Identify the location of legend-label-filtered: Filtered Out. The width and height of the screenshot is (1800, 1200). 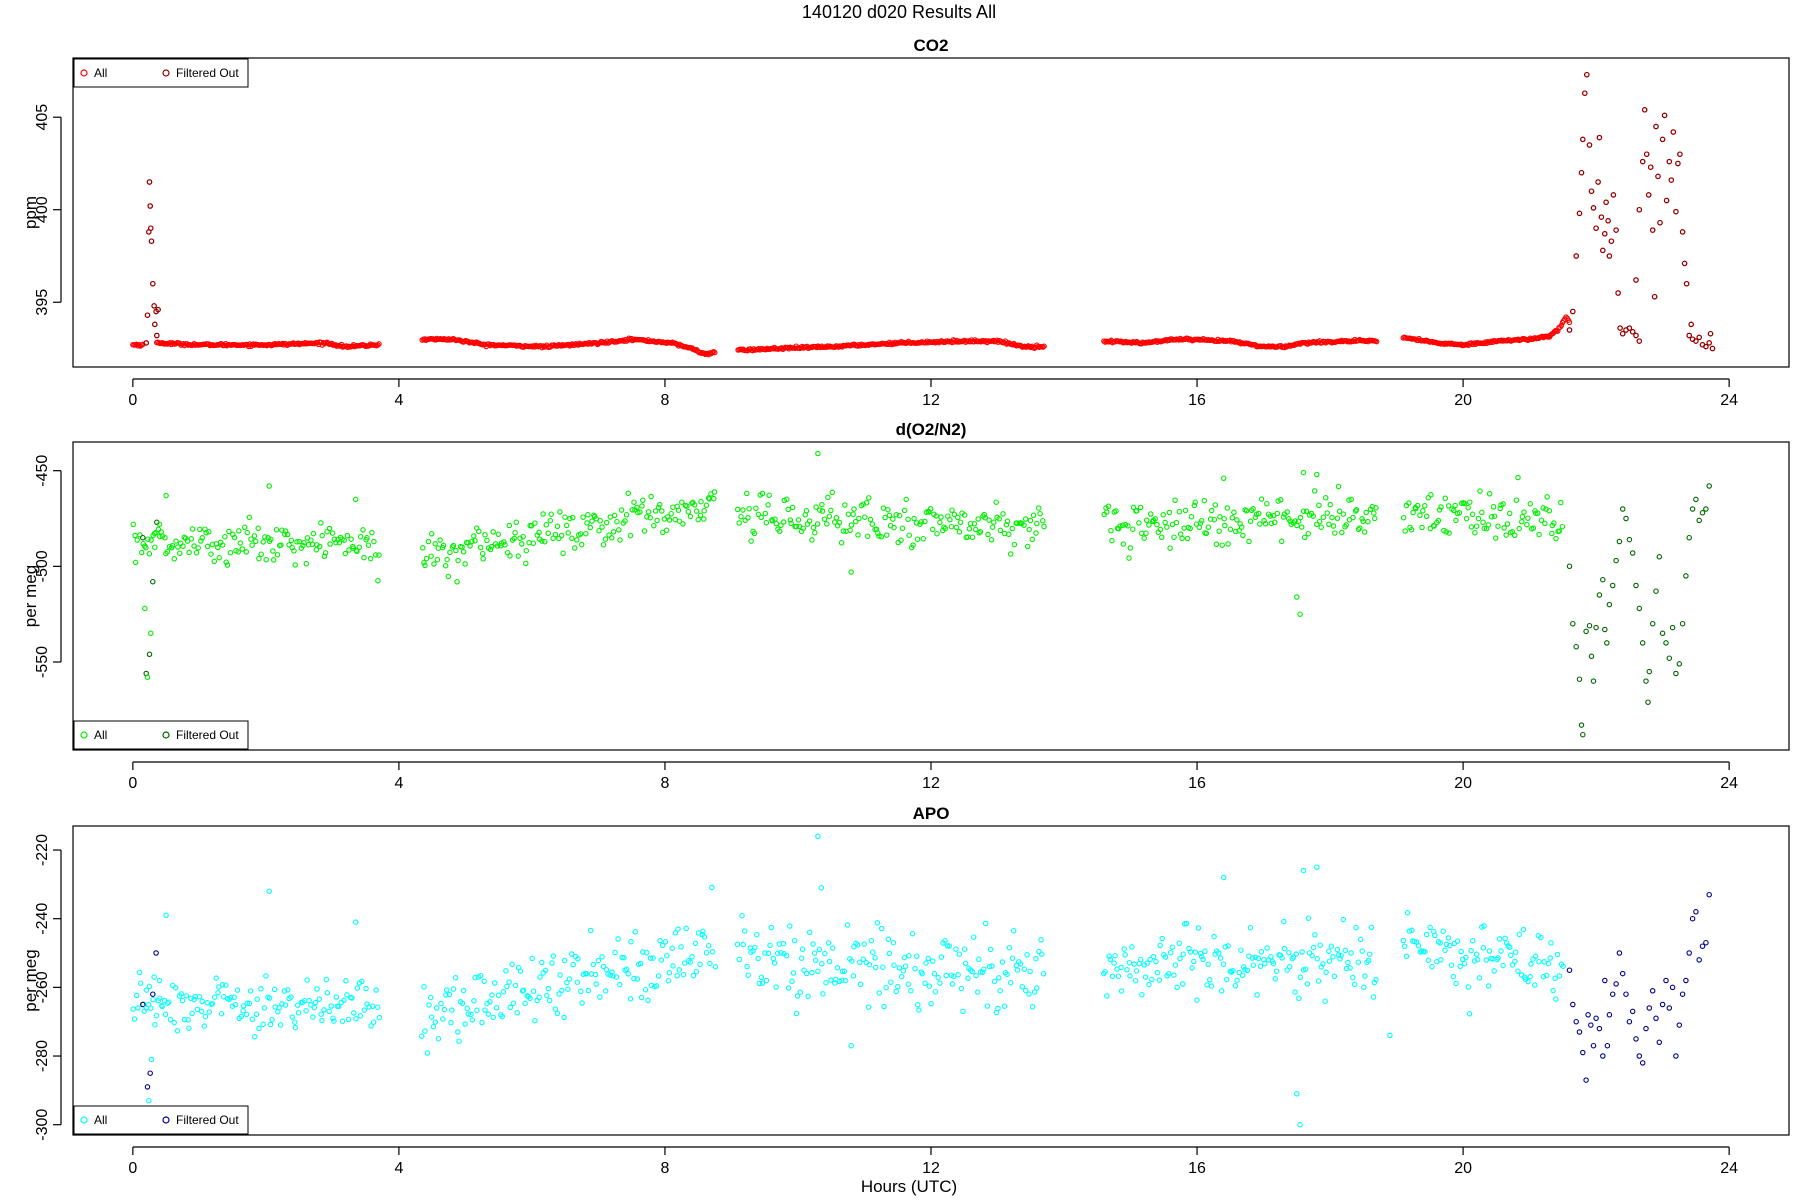
(207, 735).